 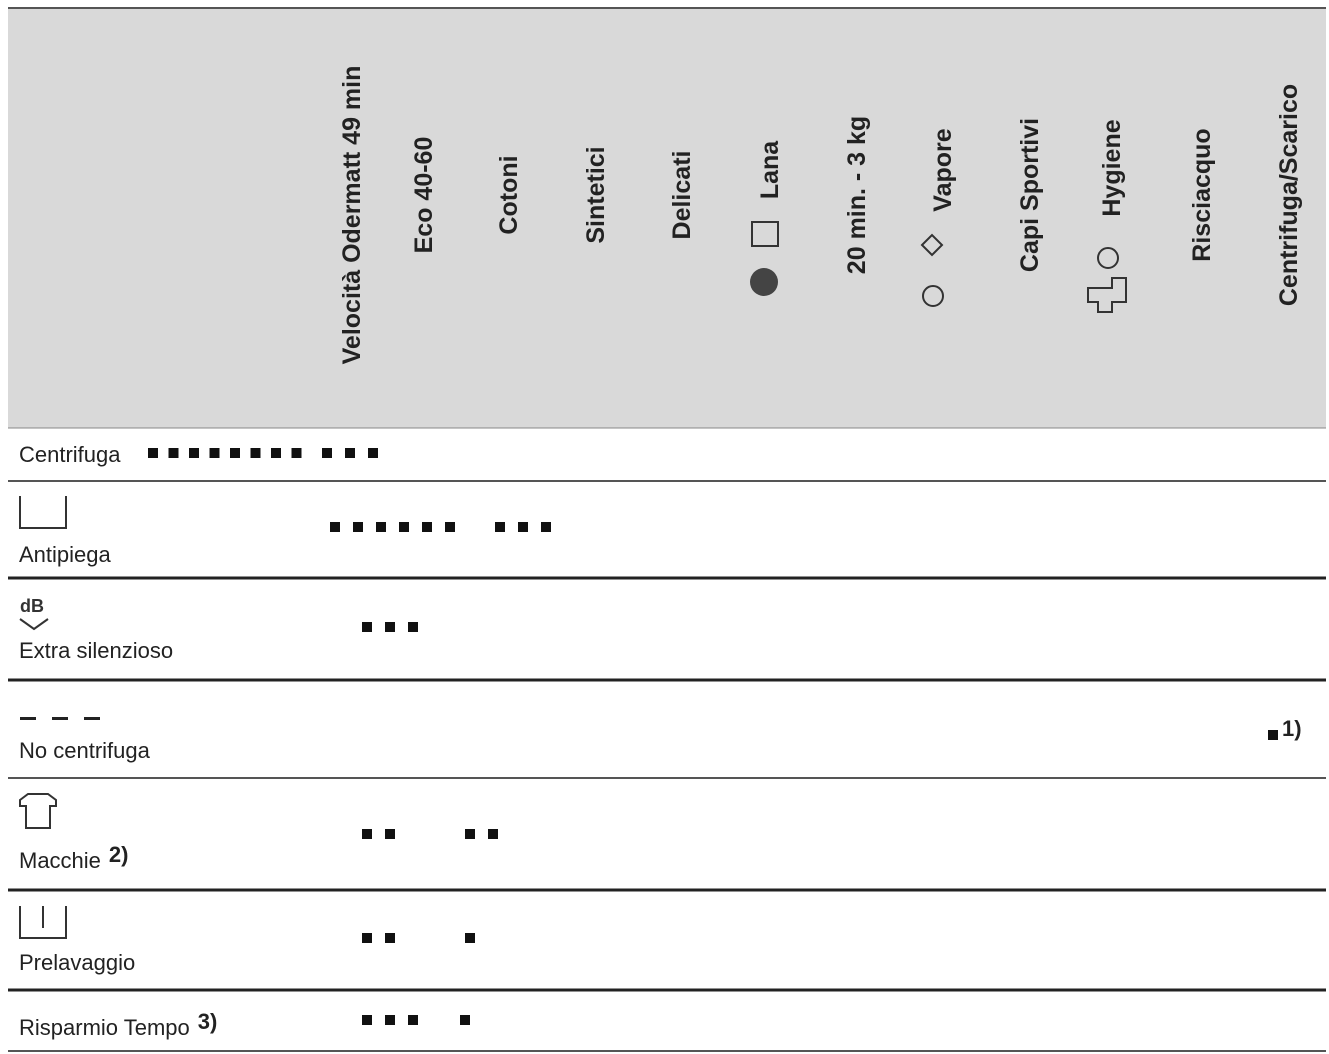 I want to click on column-header: Risciacquo, so click(x=1202, y=194).